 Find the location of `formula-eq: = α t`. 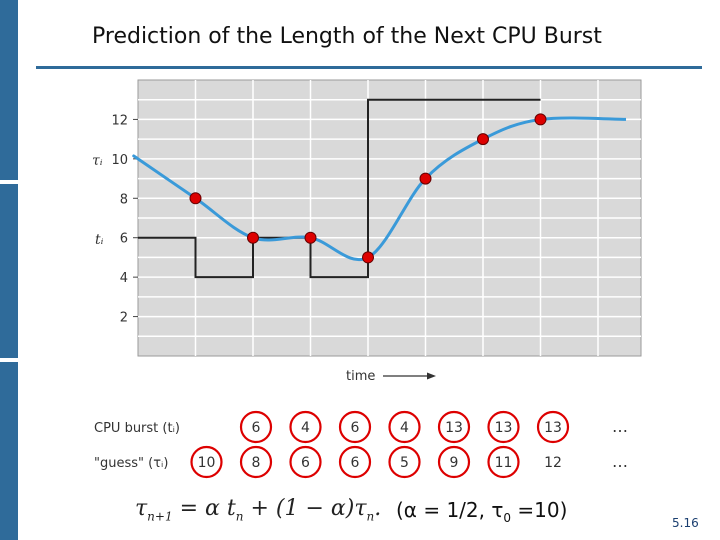

formula-eq: = α t is located at coordinates (204, 508).